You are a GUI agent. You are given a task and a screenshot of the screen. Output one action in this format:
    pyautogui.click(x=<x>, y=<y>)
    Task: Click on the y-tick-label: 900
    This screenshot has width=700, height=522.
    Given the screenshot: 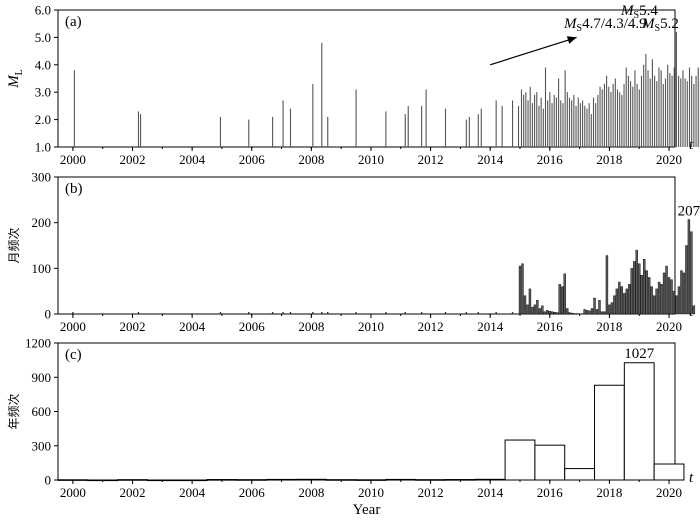 What is the action you would take?
    pyautogui.click(x=42, y=377)
    